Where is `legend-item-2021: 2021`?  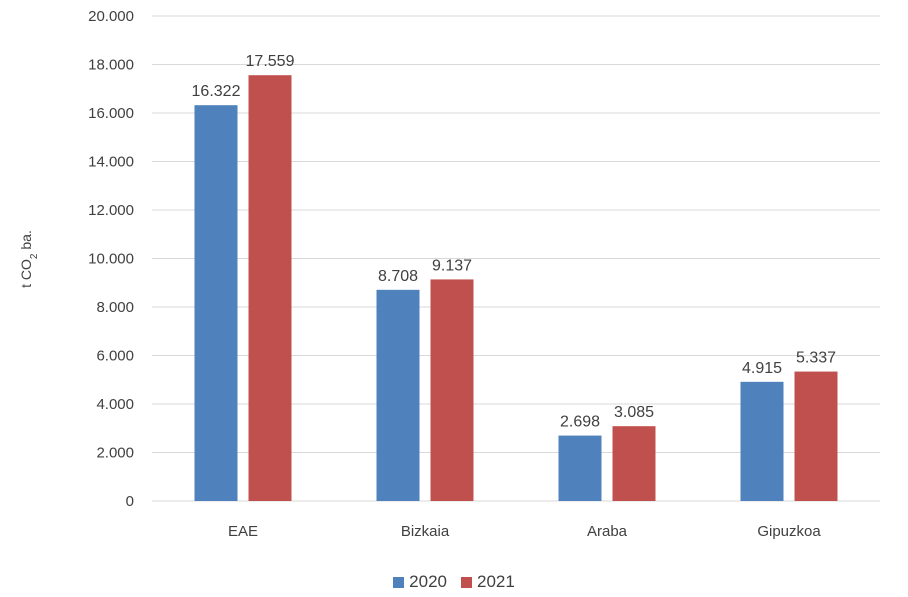 legend-item-2021: 2021 is located at coordinates (488, 582).